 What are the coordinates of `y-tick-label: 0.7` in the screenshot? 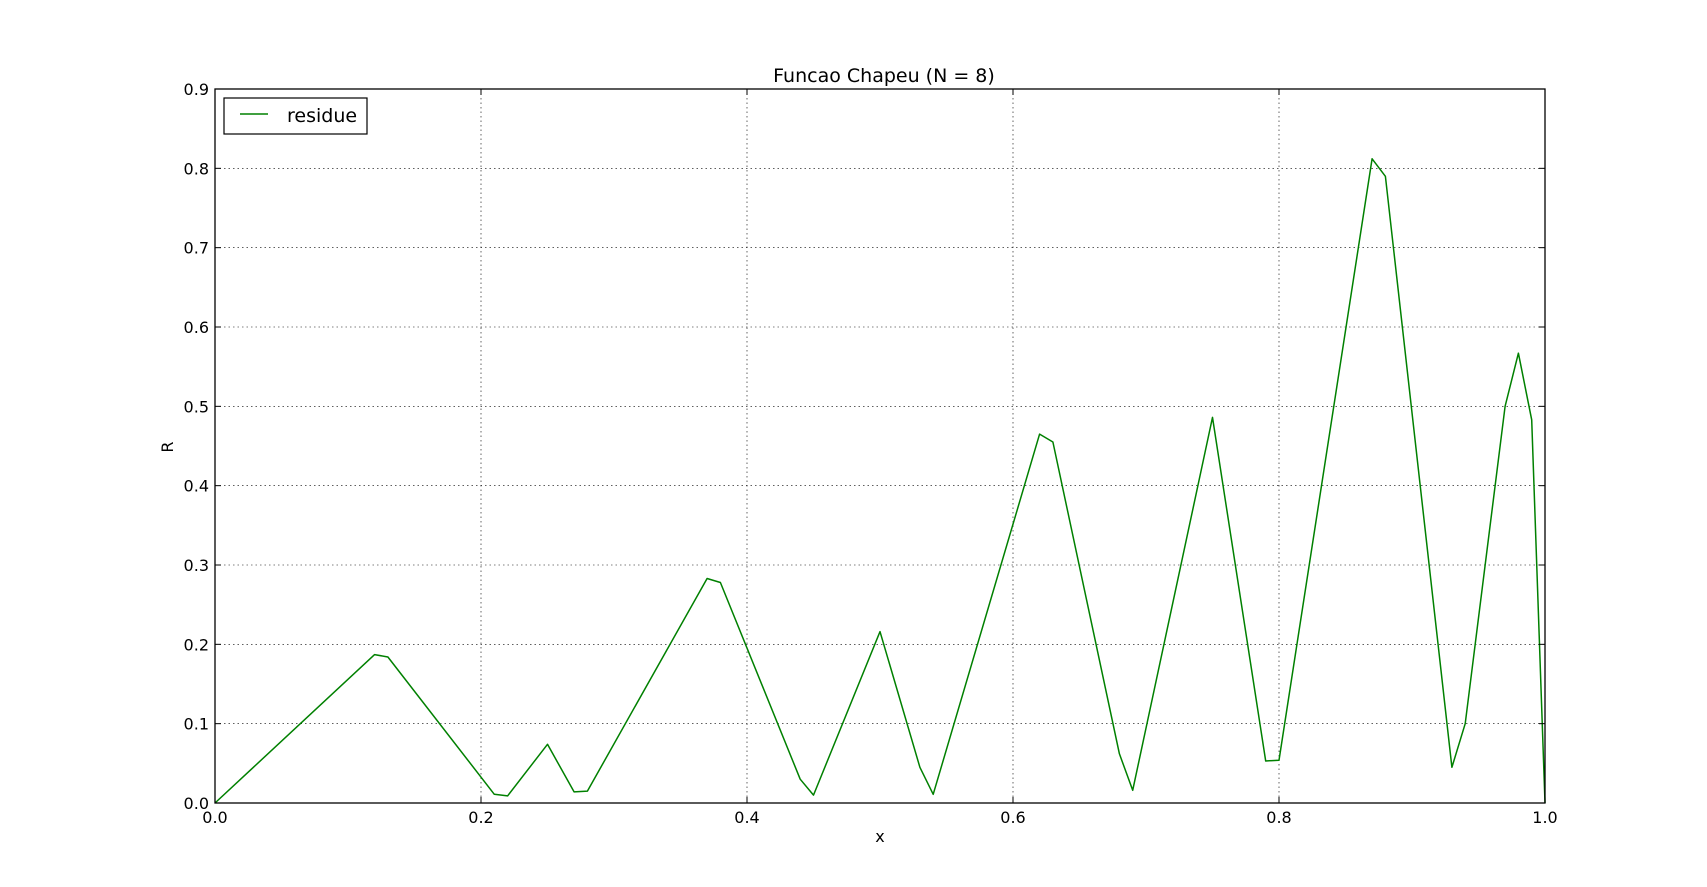 It's located at (196, 248).